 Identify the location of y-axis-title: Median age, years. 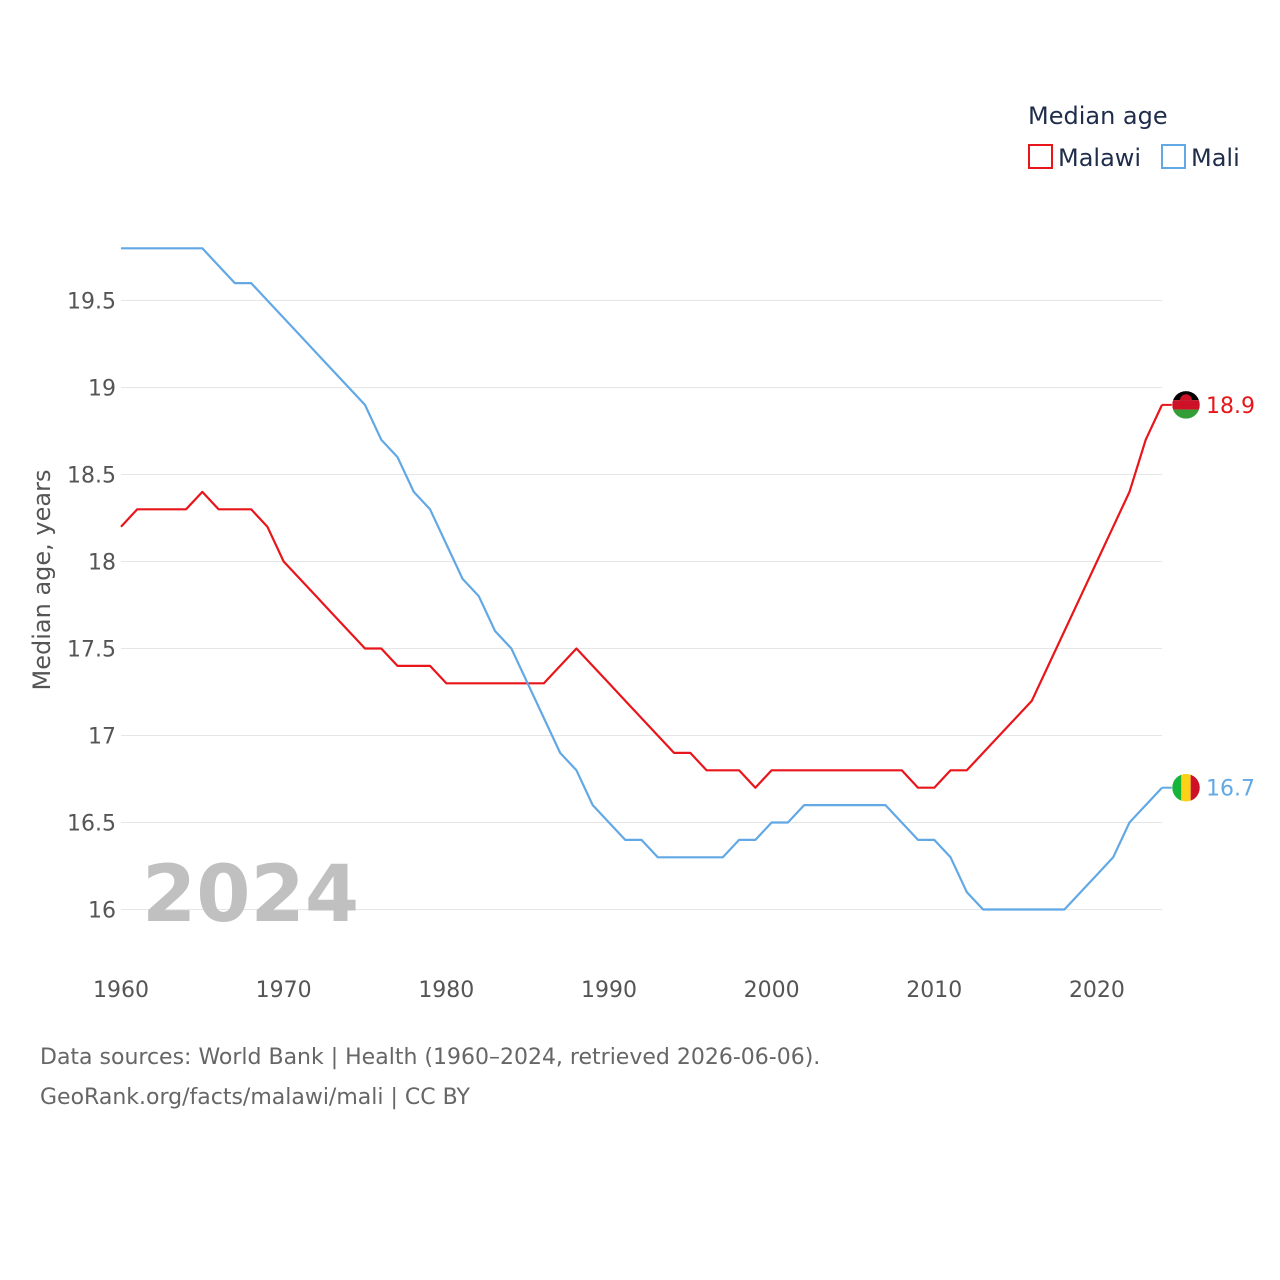
(42, 580).